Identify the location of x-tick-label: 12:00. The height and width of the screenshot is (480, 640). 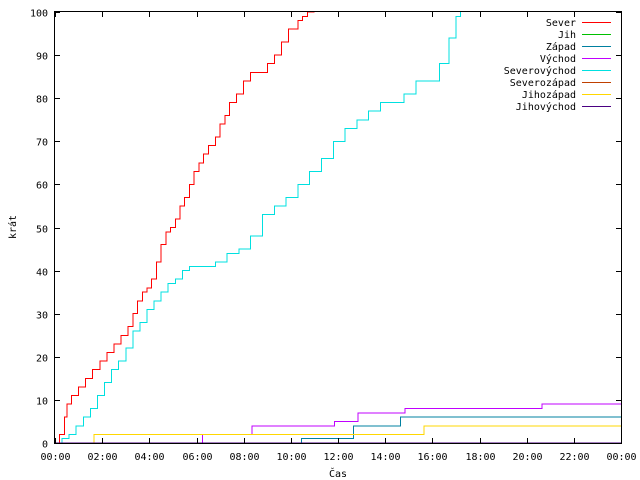
(338, 457).